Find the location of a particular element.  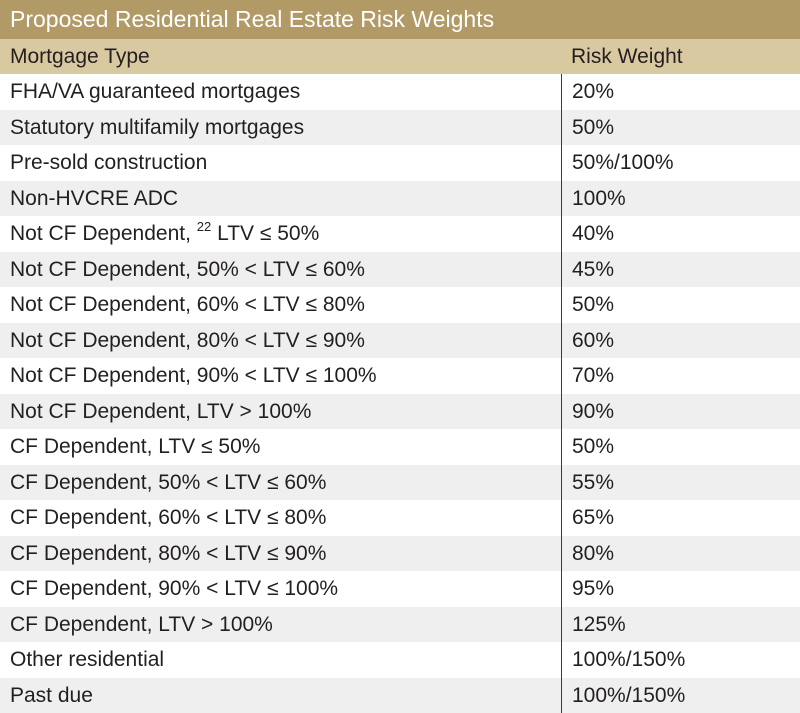

table-row: FHA/VA guaranteed mortgages 20% is located at coordinates (400, 92).